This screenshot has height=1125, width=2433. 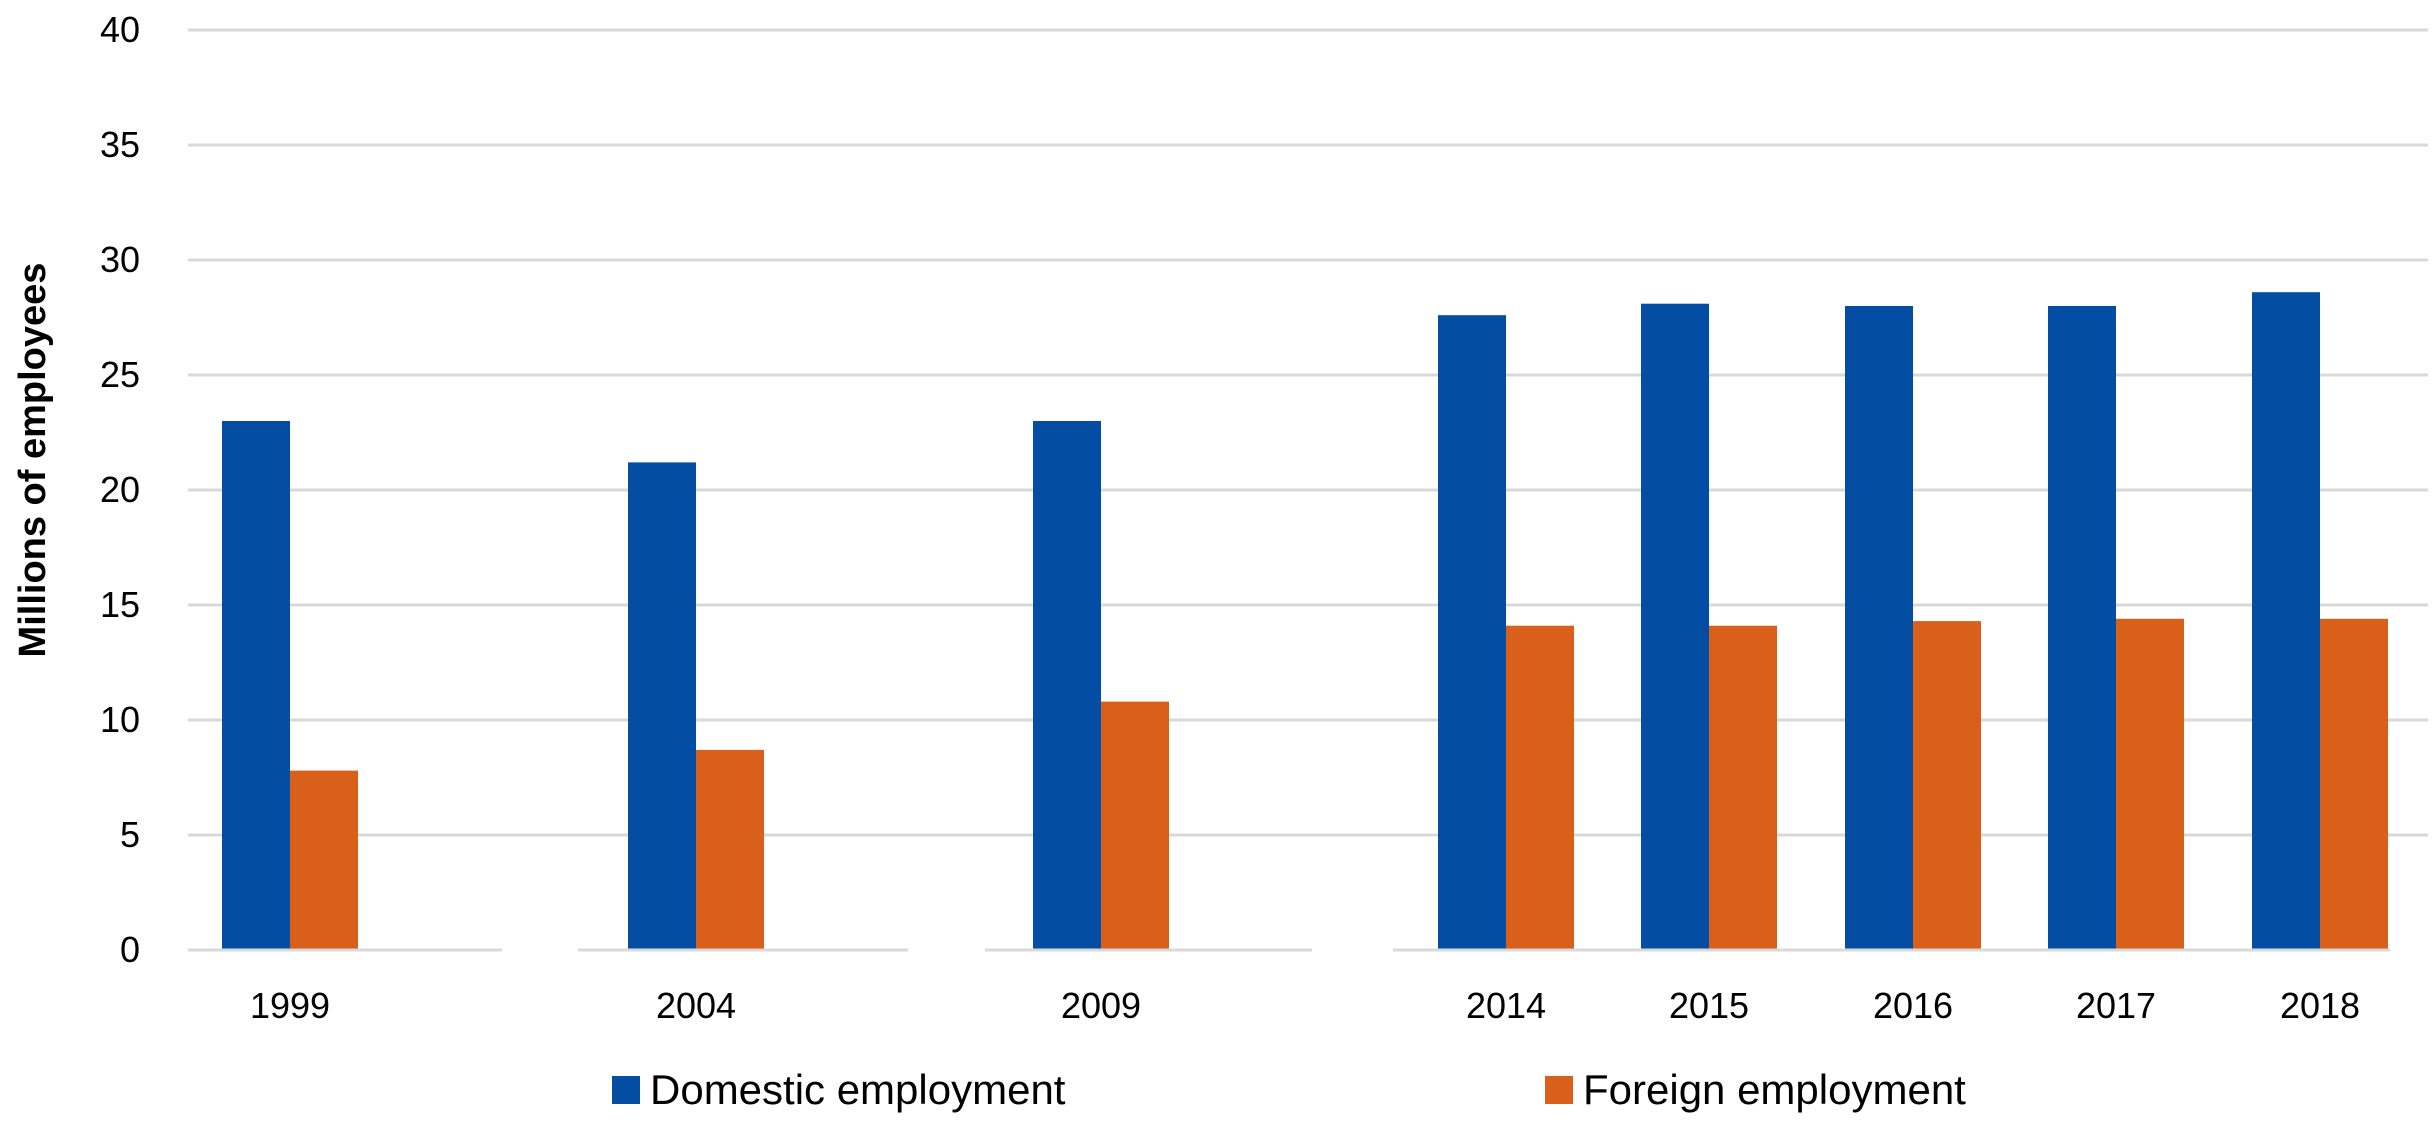 What do you see at coordinates (130, 949) in the screenshot?
I see `y-tick-label: 0` at bounding box center [130, 949].